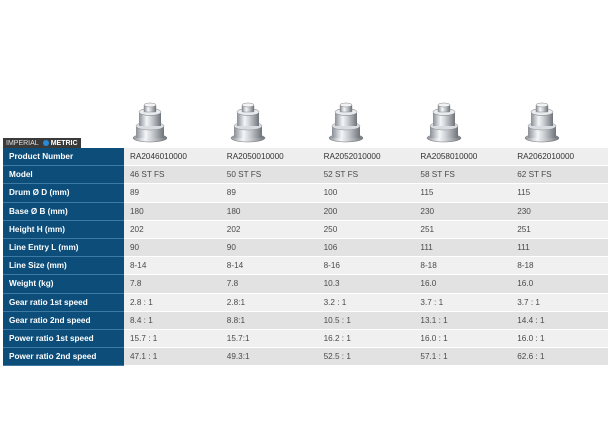  I want to click on row-label: Gear ratio 2nd speed, so click(63, 320).